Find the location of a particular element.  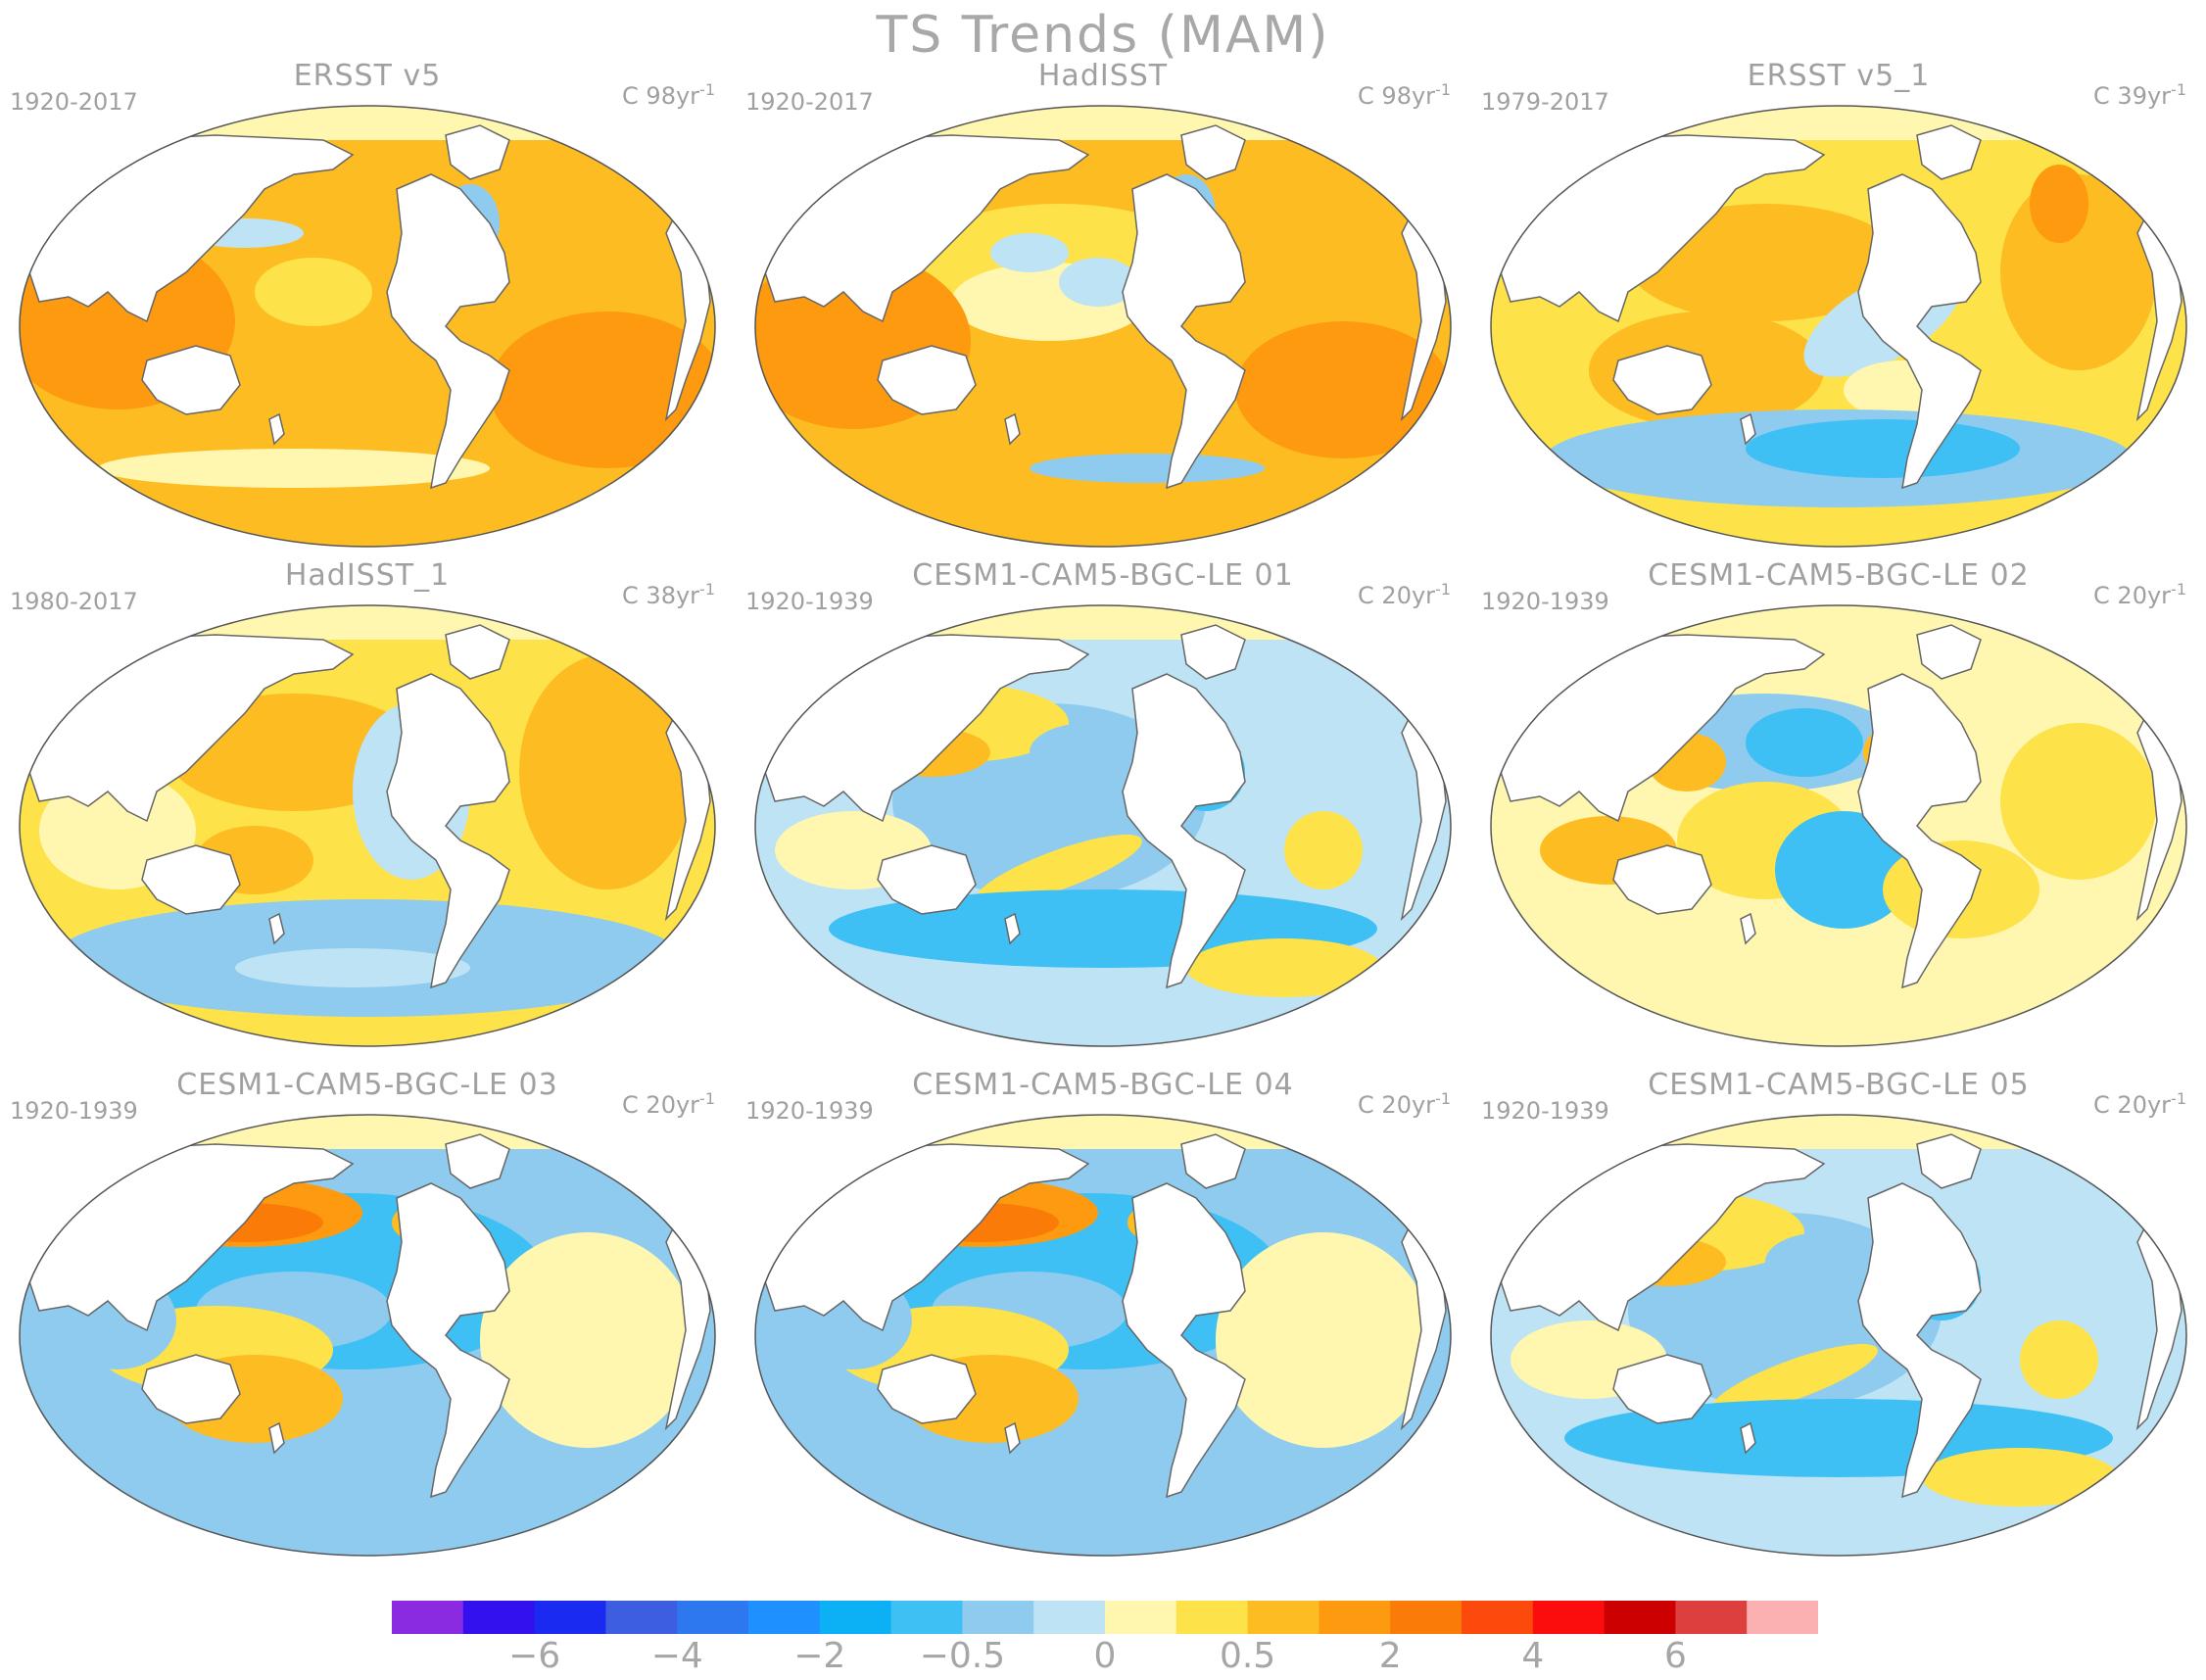

map-panel: HadISST 1920-2017 C 98yr-1 is located at coordinates (1103, 308).